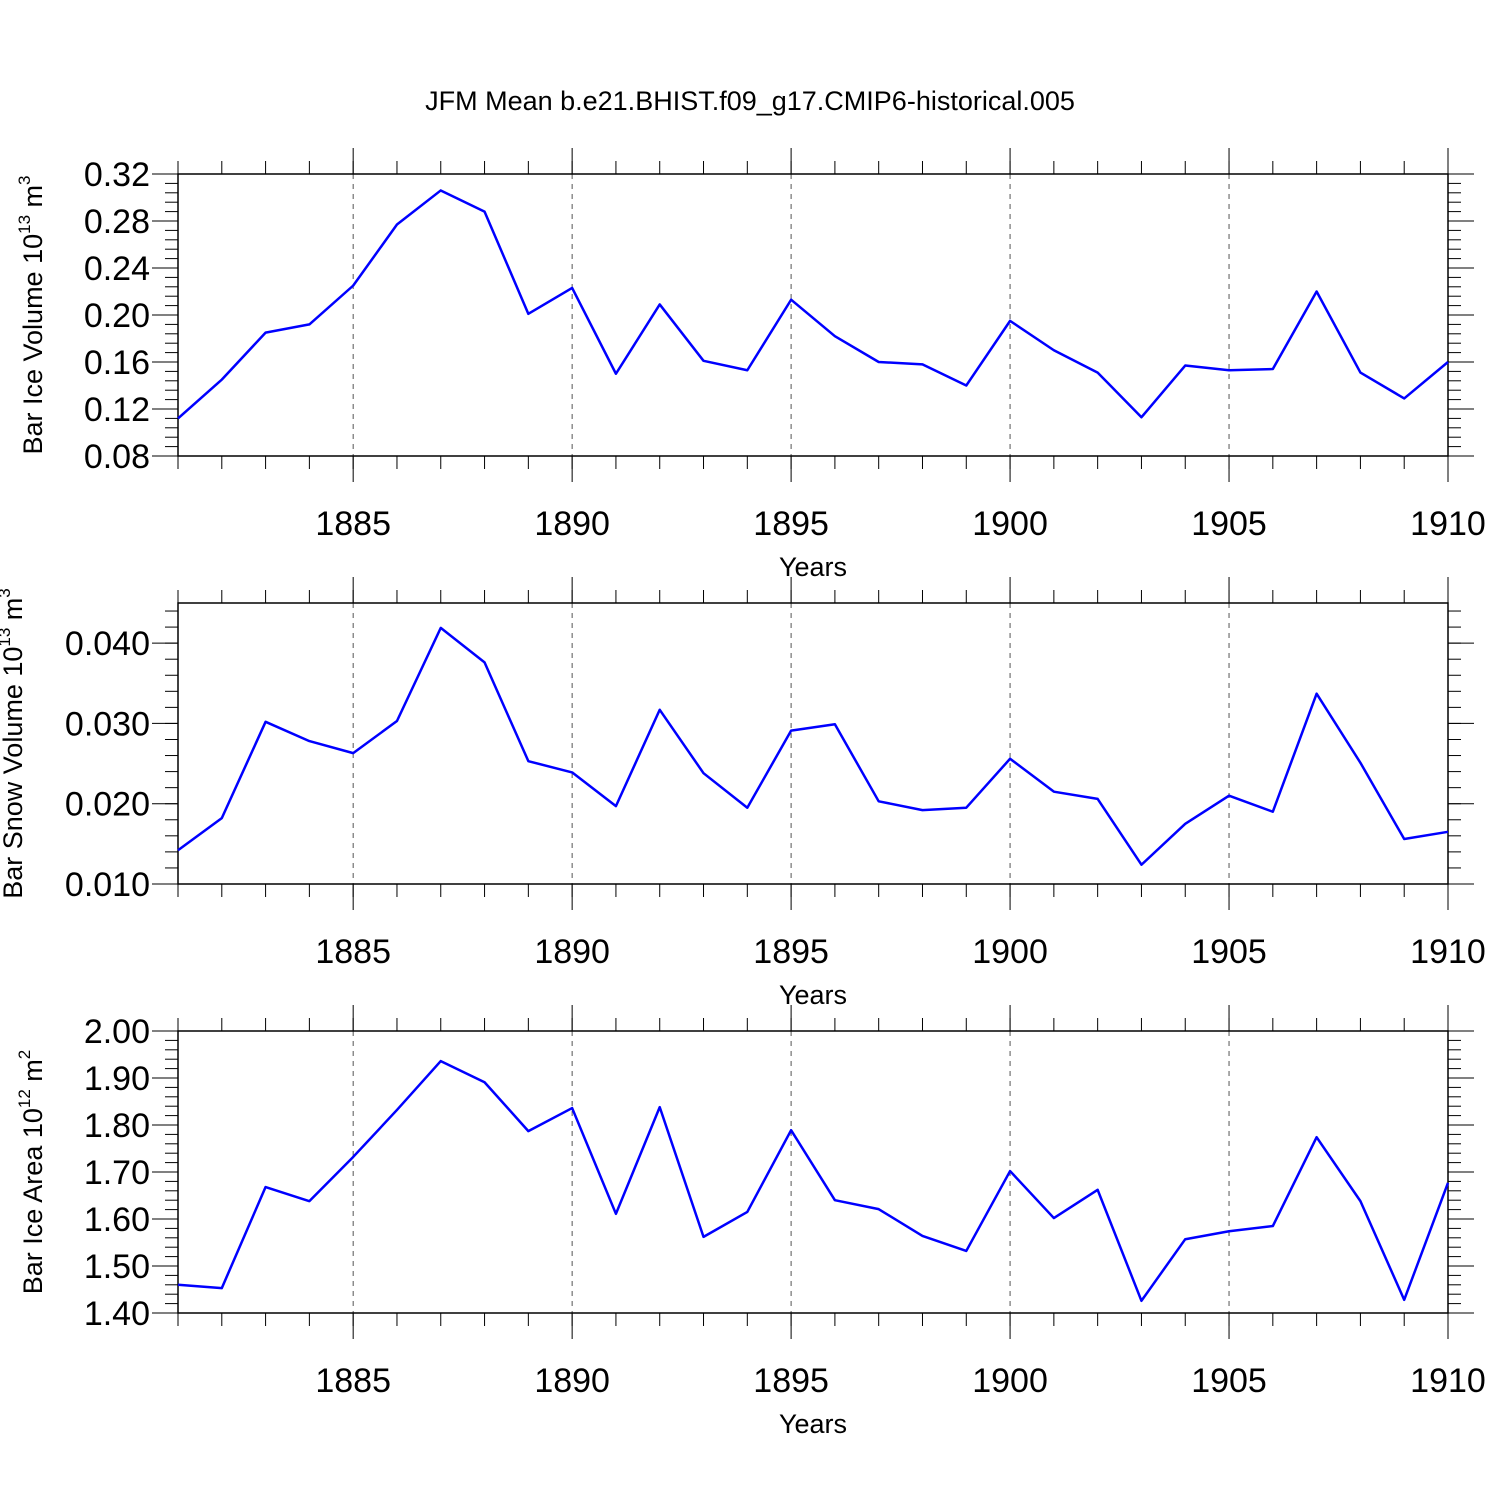  I want to click on y-tick-label: 1.90, so click(117, 1079).